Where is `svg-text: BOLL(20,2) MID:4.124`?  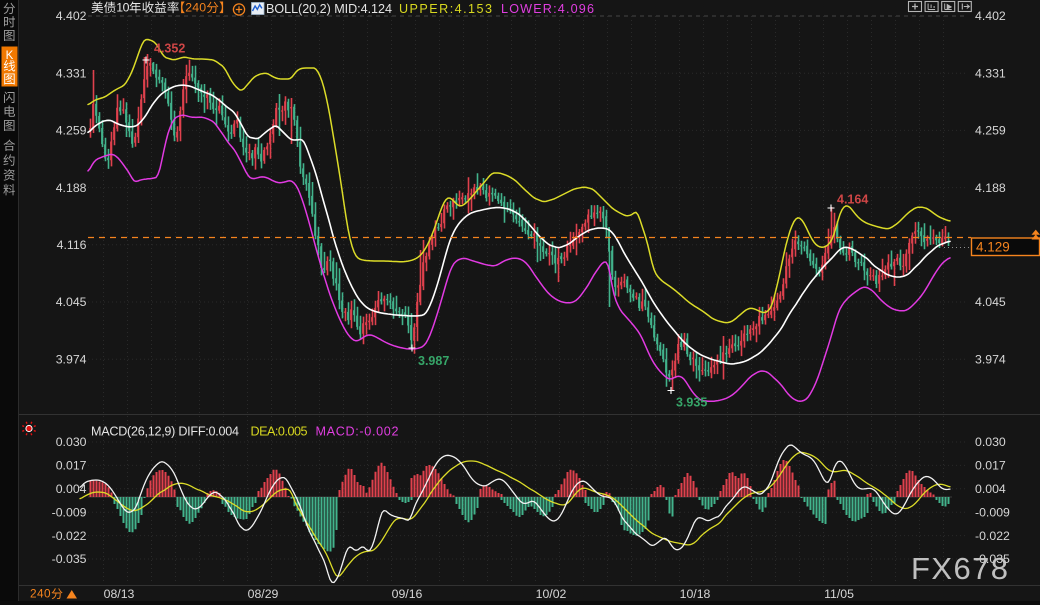 svg-text: BOLL(20,2) MID:4.124 is located at coordinates (329, 9).